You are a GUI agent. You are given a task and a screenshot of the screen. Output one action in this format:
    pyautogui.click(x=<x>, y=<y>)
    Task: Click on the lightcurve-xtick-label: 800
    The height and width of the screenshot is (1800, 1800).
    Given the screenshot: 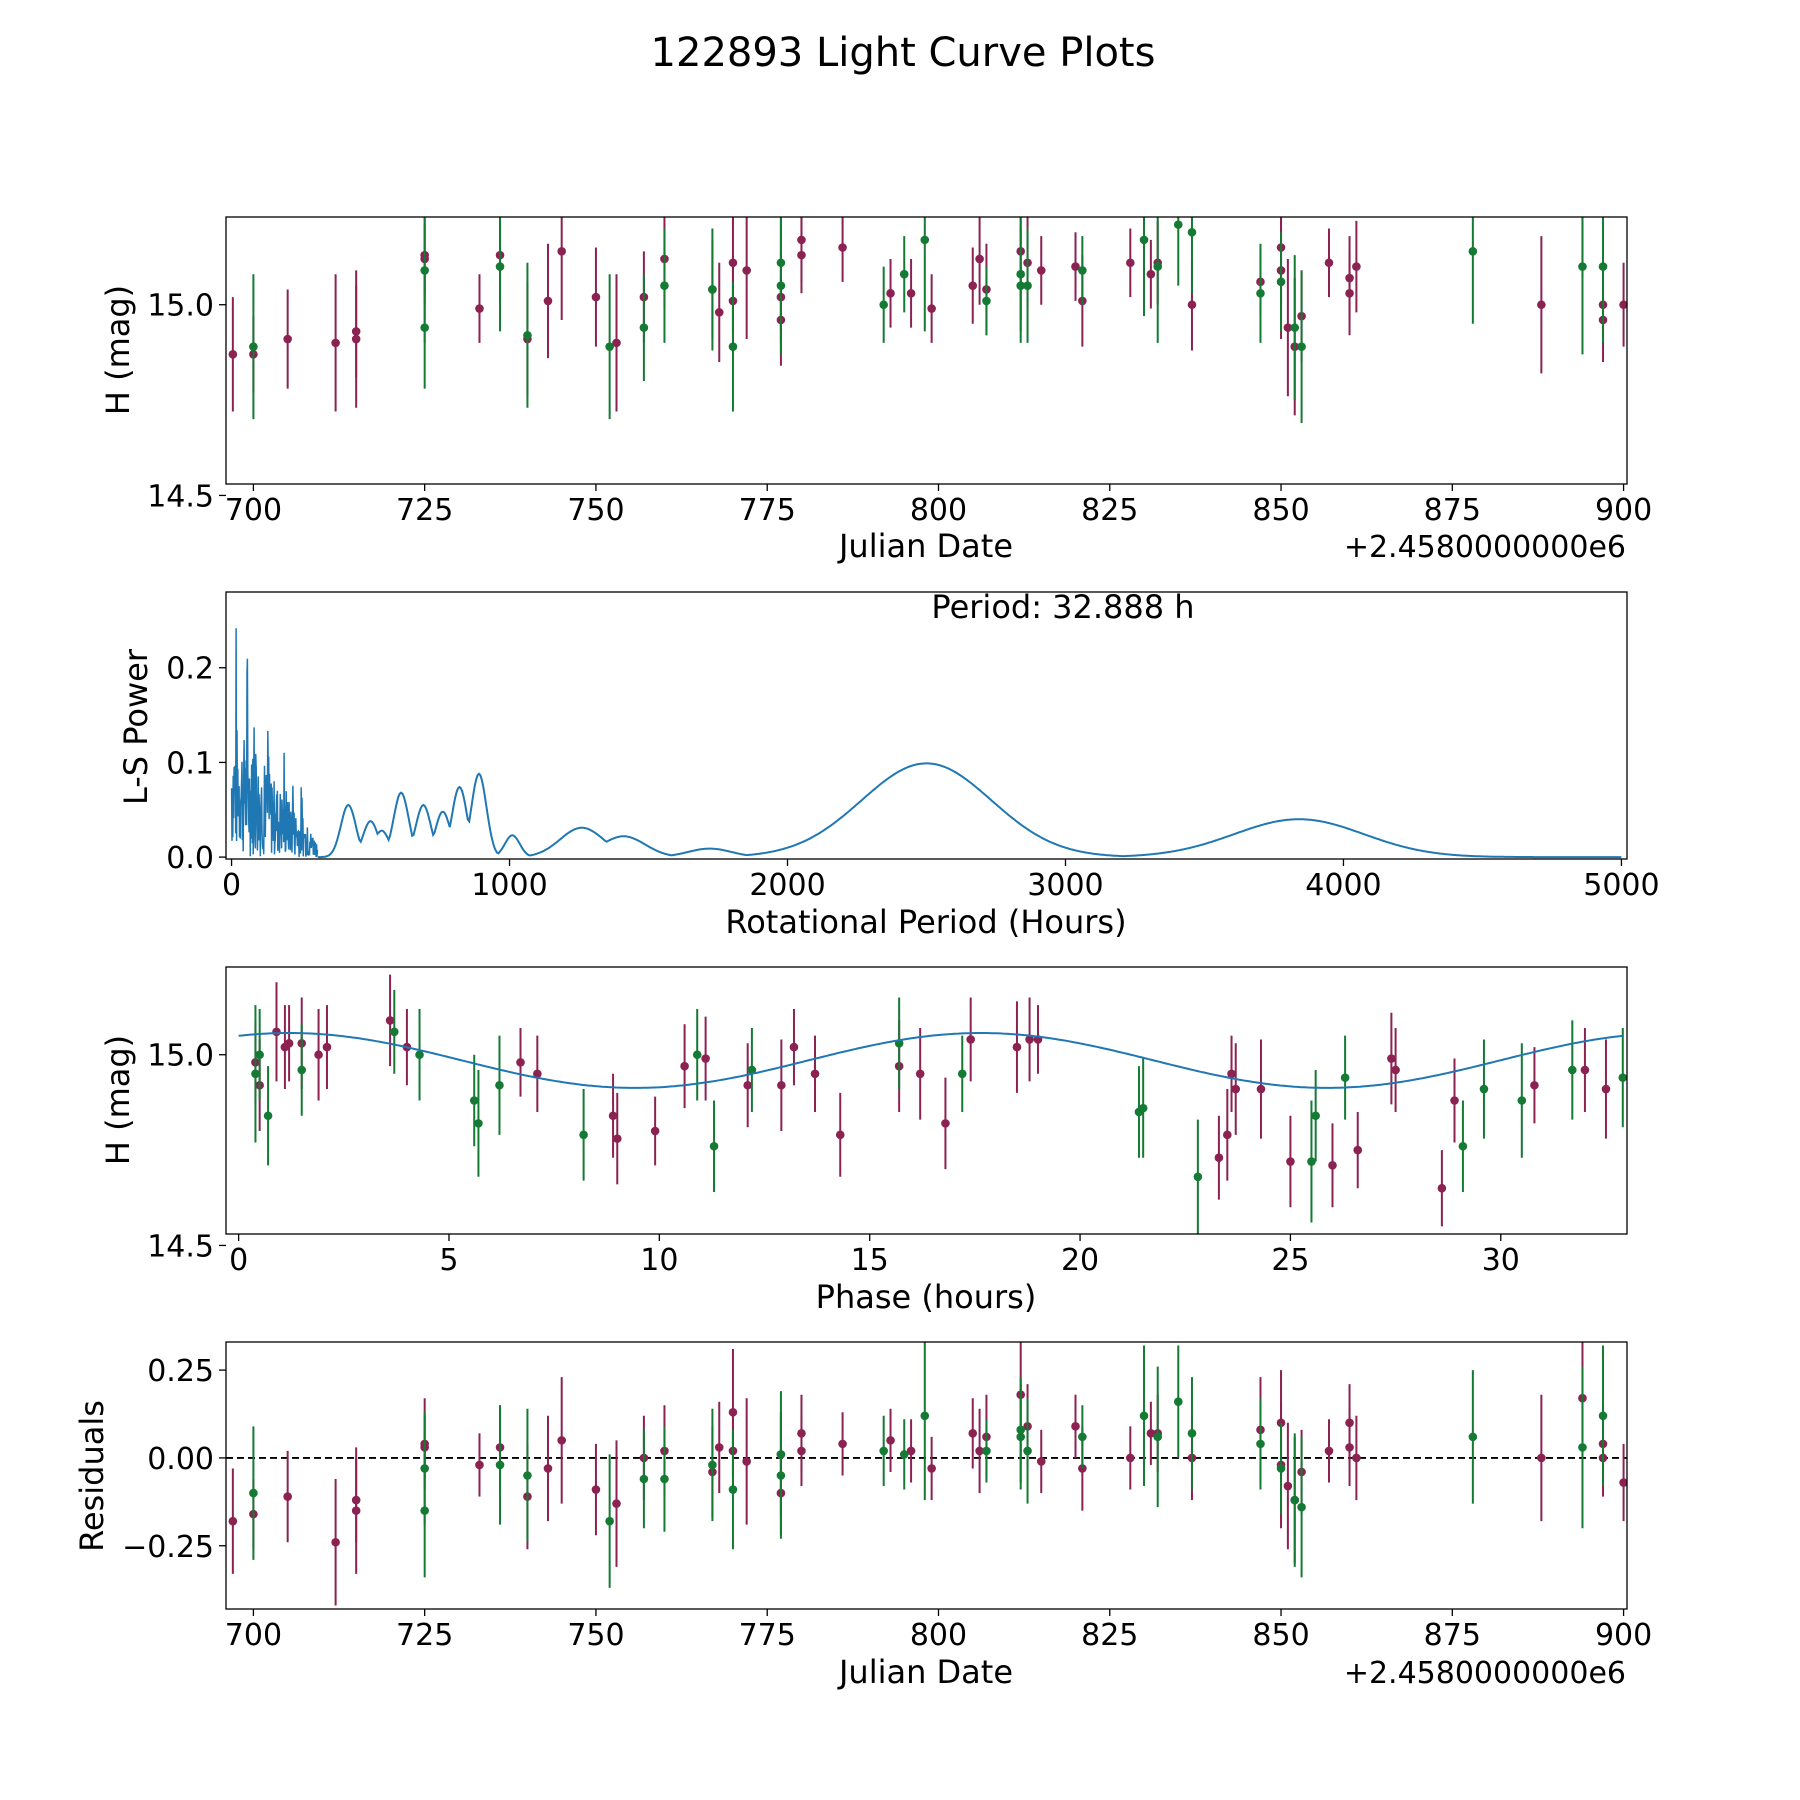 What is the action you would take?
    pyautogui.click(x=938, y=510)
    